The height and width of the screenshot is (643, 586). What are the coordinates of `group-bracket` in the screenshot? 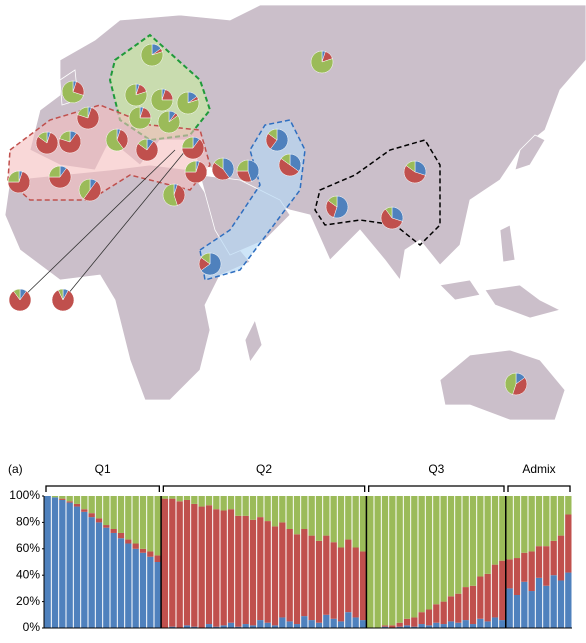 It's located at (539, 488).